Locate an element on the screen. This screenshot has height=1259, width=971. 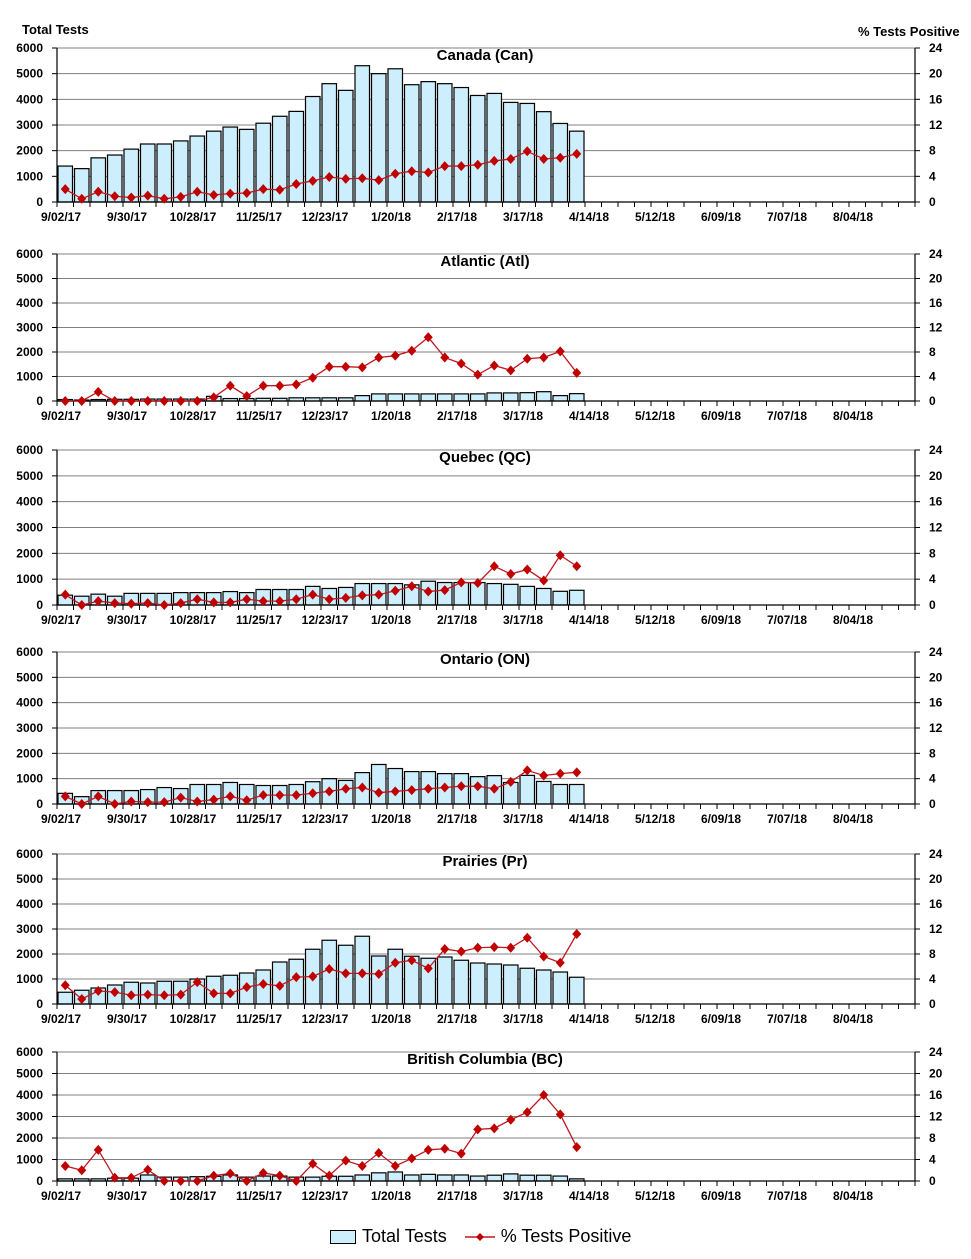
y-left-tick-label: 0 is located at coordinates (39, 401).